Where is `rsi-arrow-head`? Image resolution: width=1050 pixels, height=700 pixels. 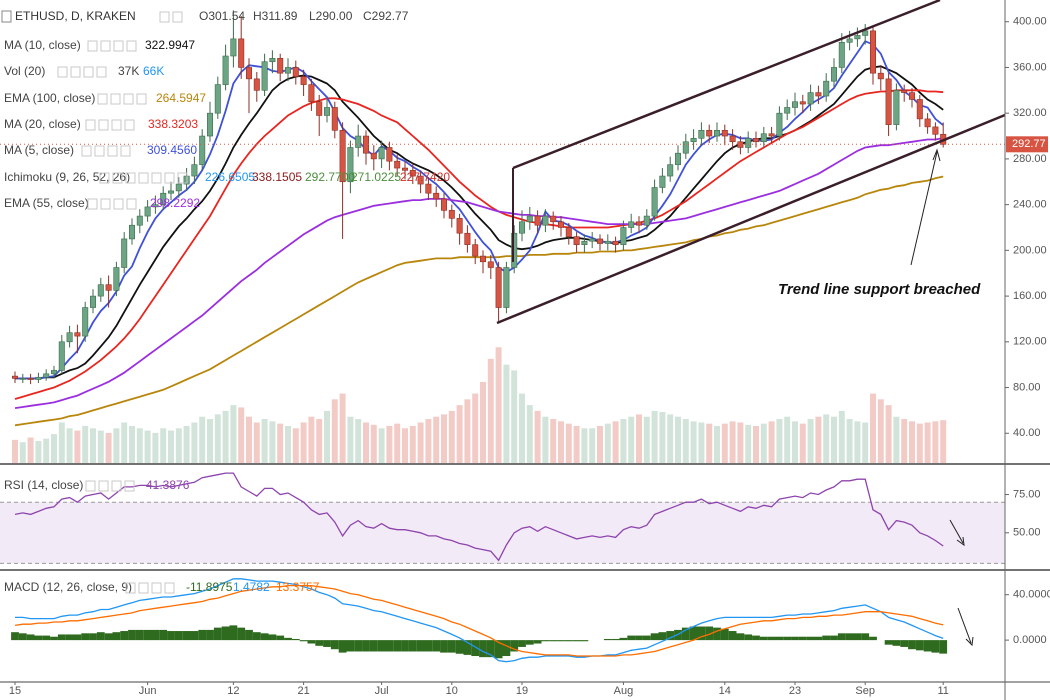 rsi-arrow-head is located at coordinates (960, 541).